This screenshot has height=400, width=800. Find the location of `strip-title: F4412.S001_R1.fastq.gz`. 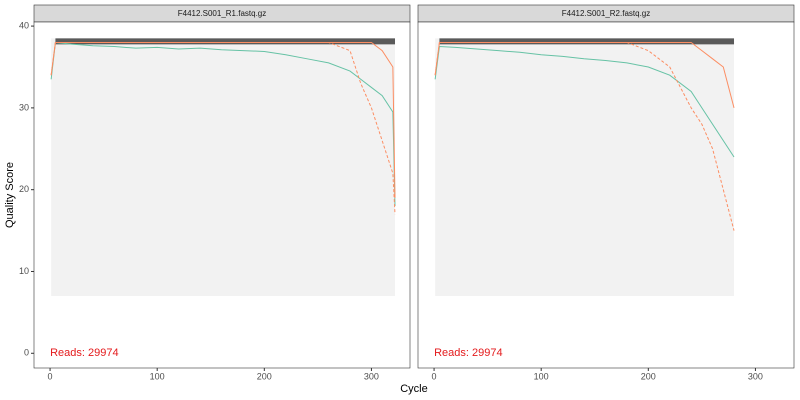

strip-title: F4412.S001_R1.fastq.gz is located at coordinates (222, 13).